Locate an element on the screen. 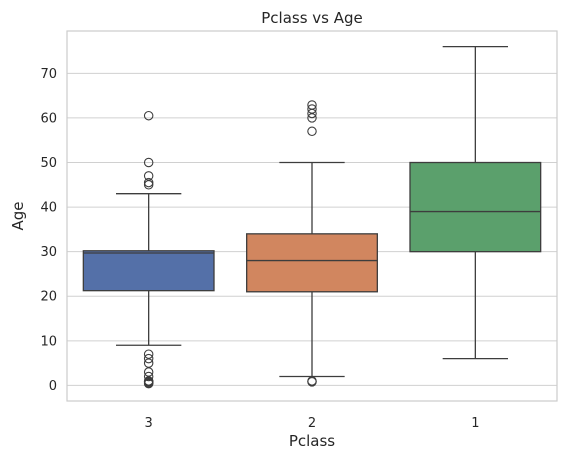  x-tick-label: 2 is located at coordinates (312, 423).